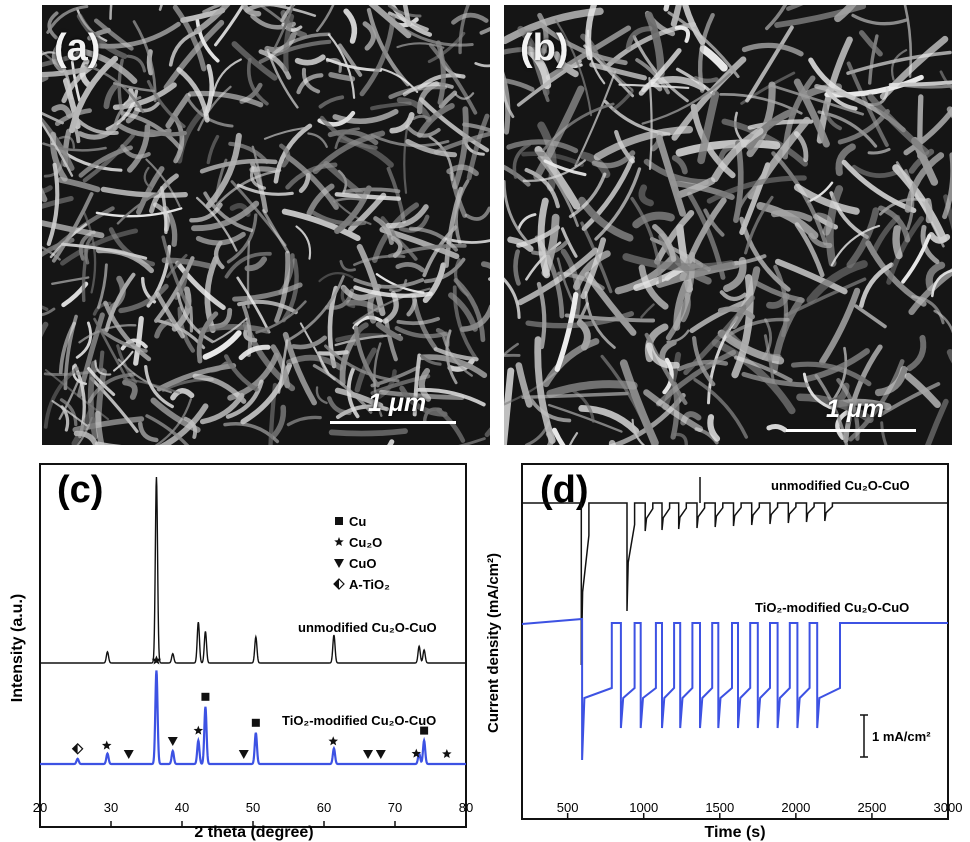 Image resolution: width=970 pixels, height=842 pixels. What do you see at coordinates (359, 720) in the screenshot?
I see `series-label-tio2-modified: TiO₂-modified Cu₂O-CuO` at bounding box center [359, 720].